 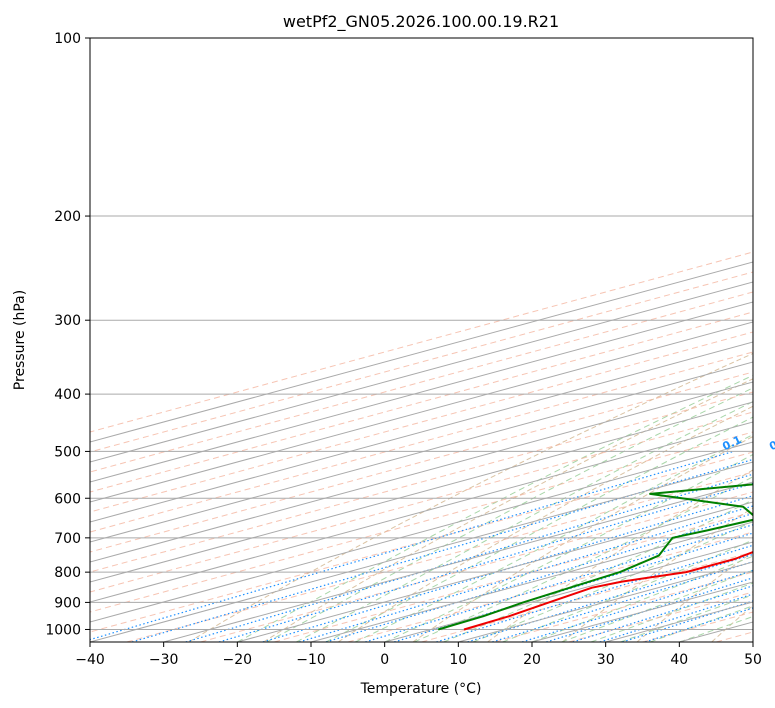 I want to click on x-tick-label: −10, so click(x=311, y=660).